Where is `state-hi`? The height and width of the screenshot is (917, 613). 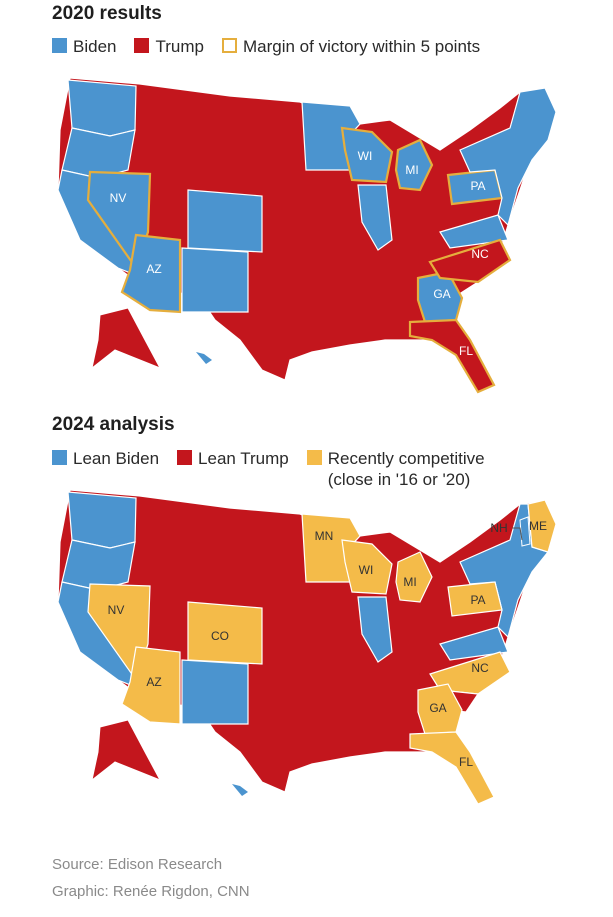
state-hi is located at coordinates (204, 358).